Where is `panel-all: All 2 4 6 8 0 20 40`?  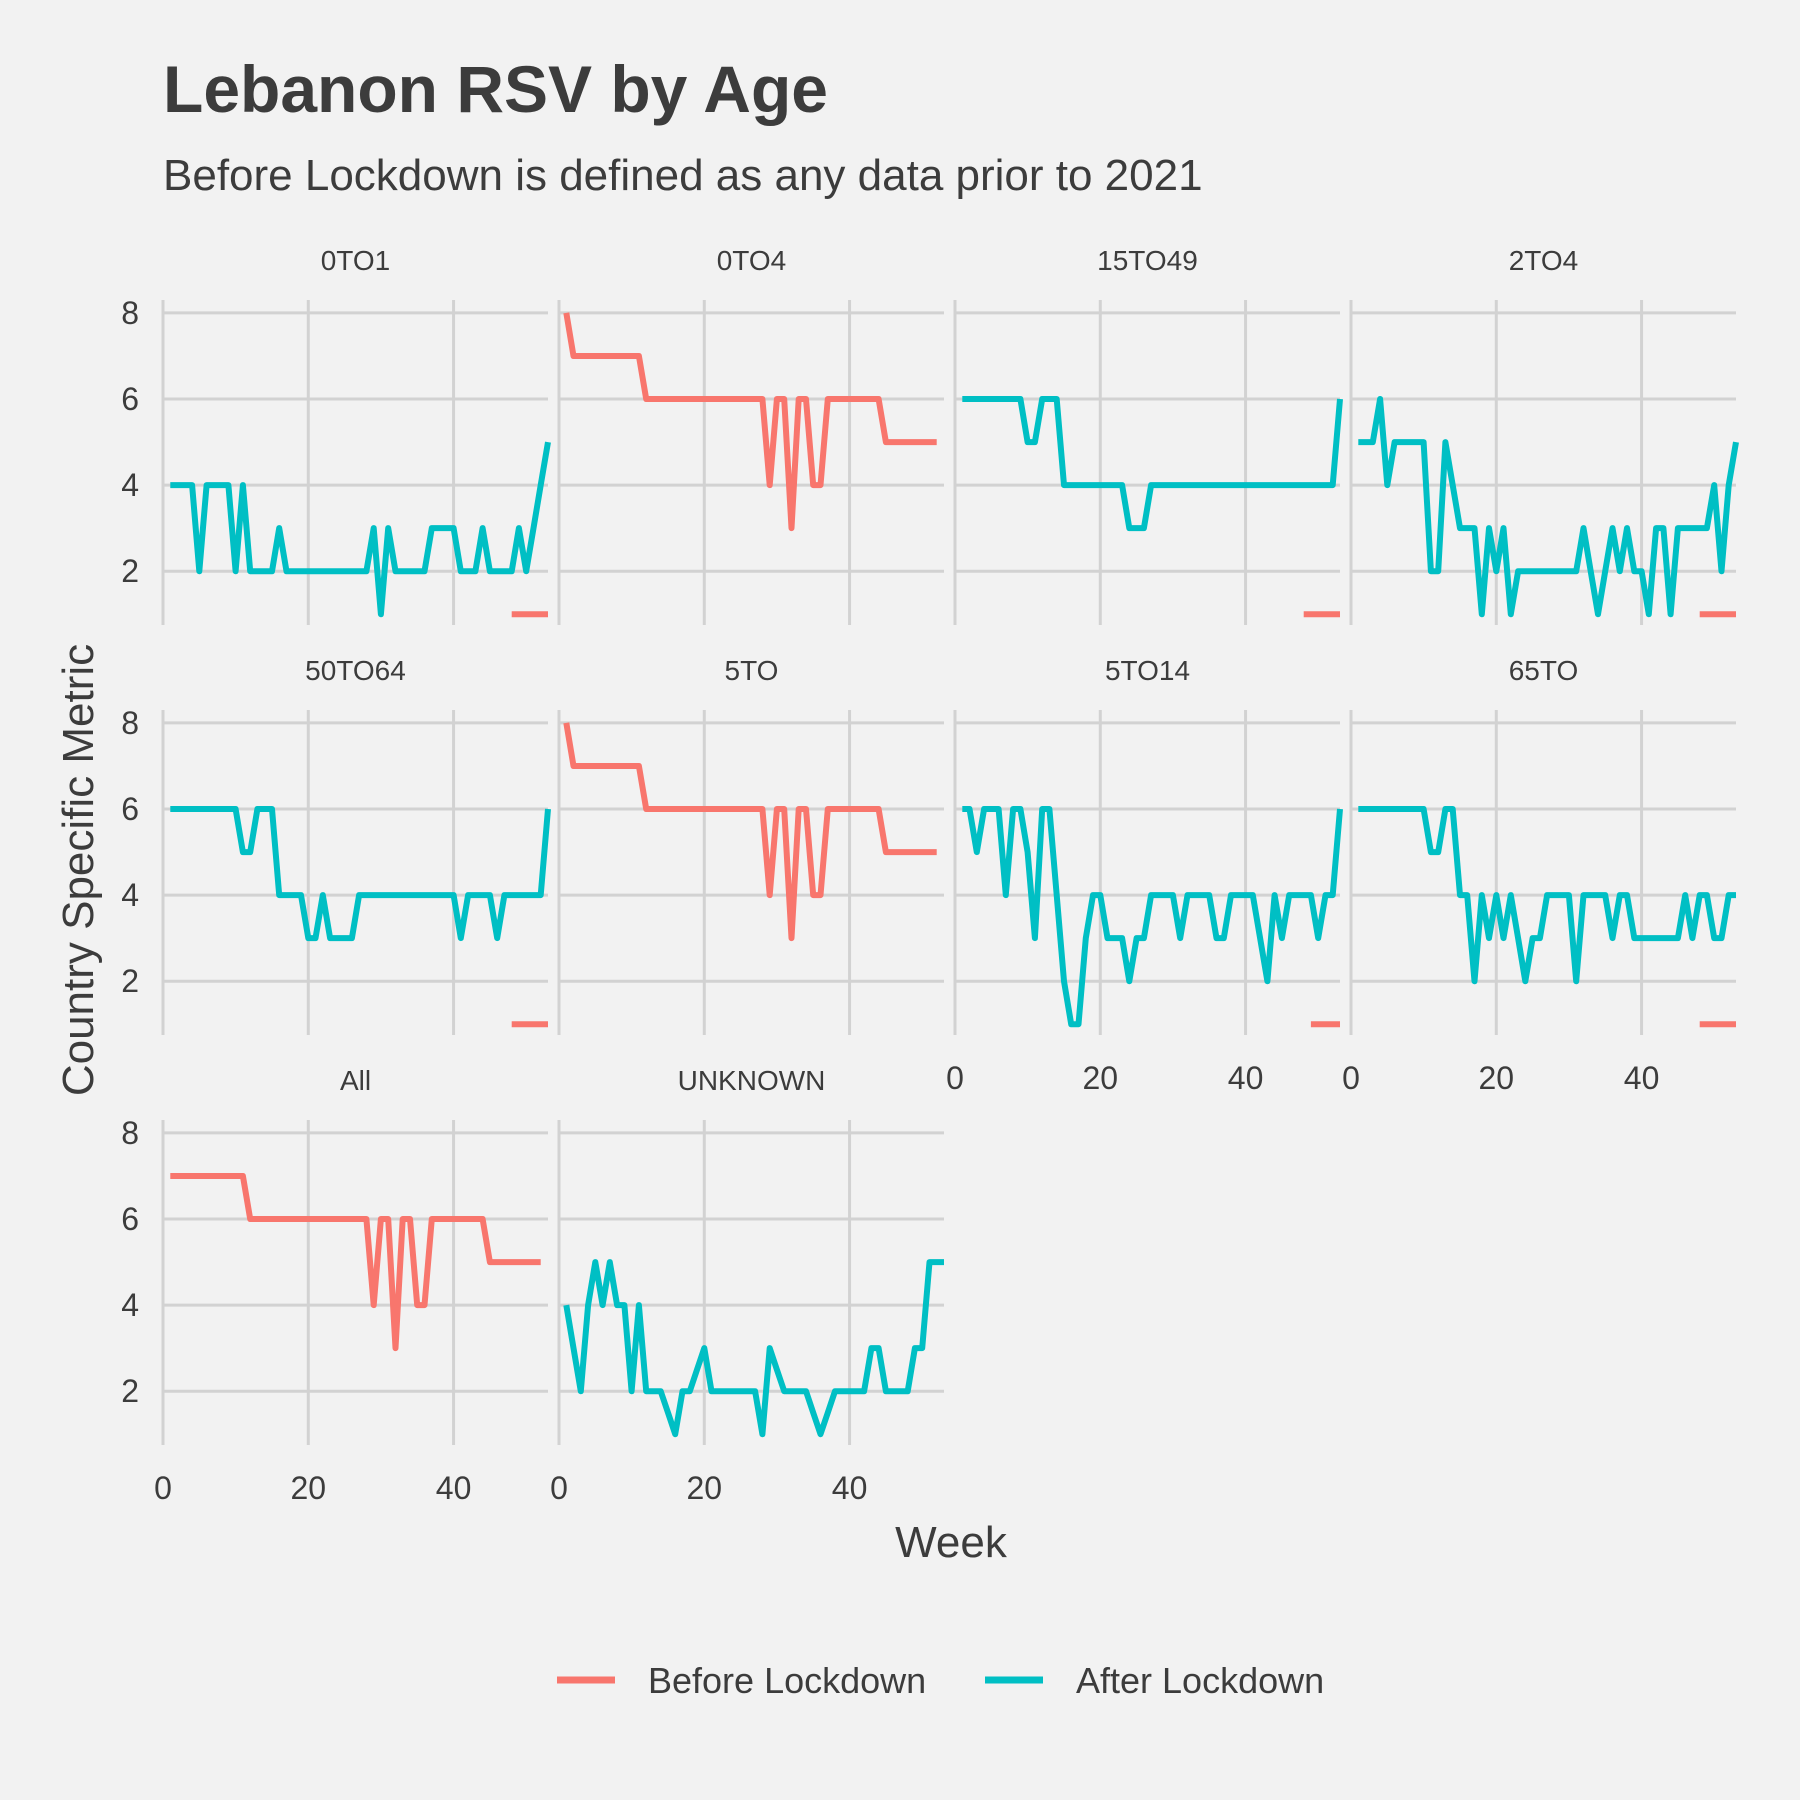 panel-all: All 2 4 6 8 0 20 40 is located at coordinates (334, 1285).